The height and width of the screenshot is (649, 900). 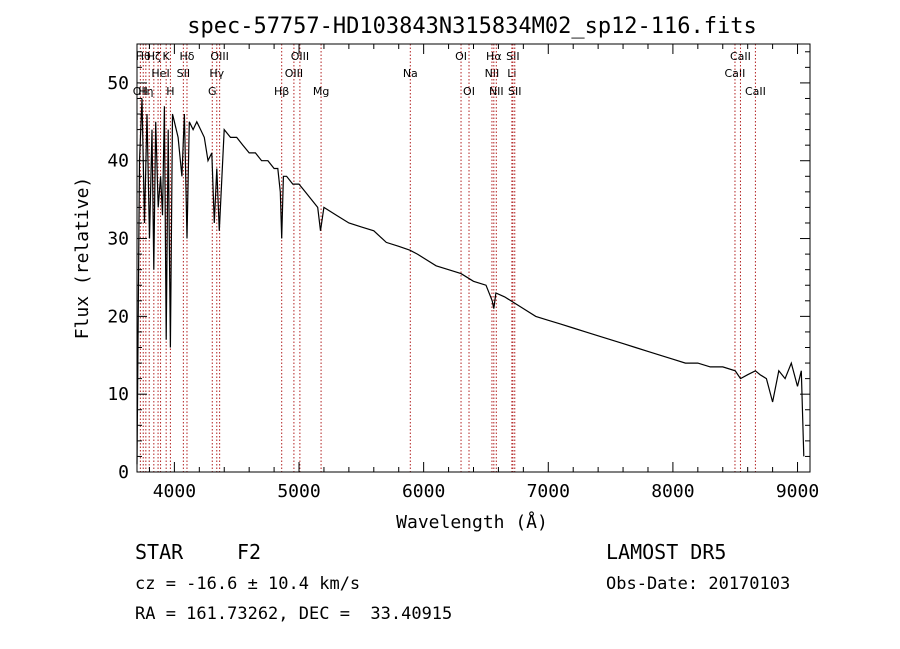 I want to click on marker-label-13: OIII, so click(x=219, y=56).